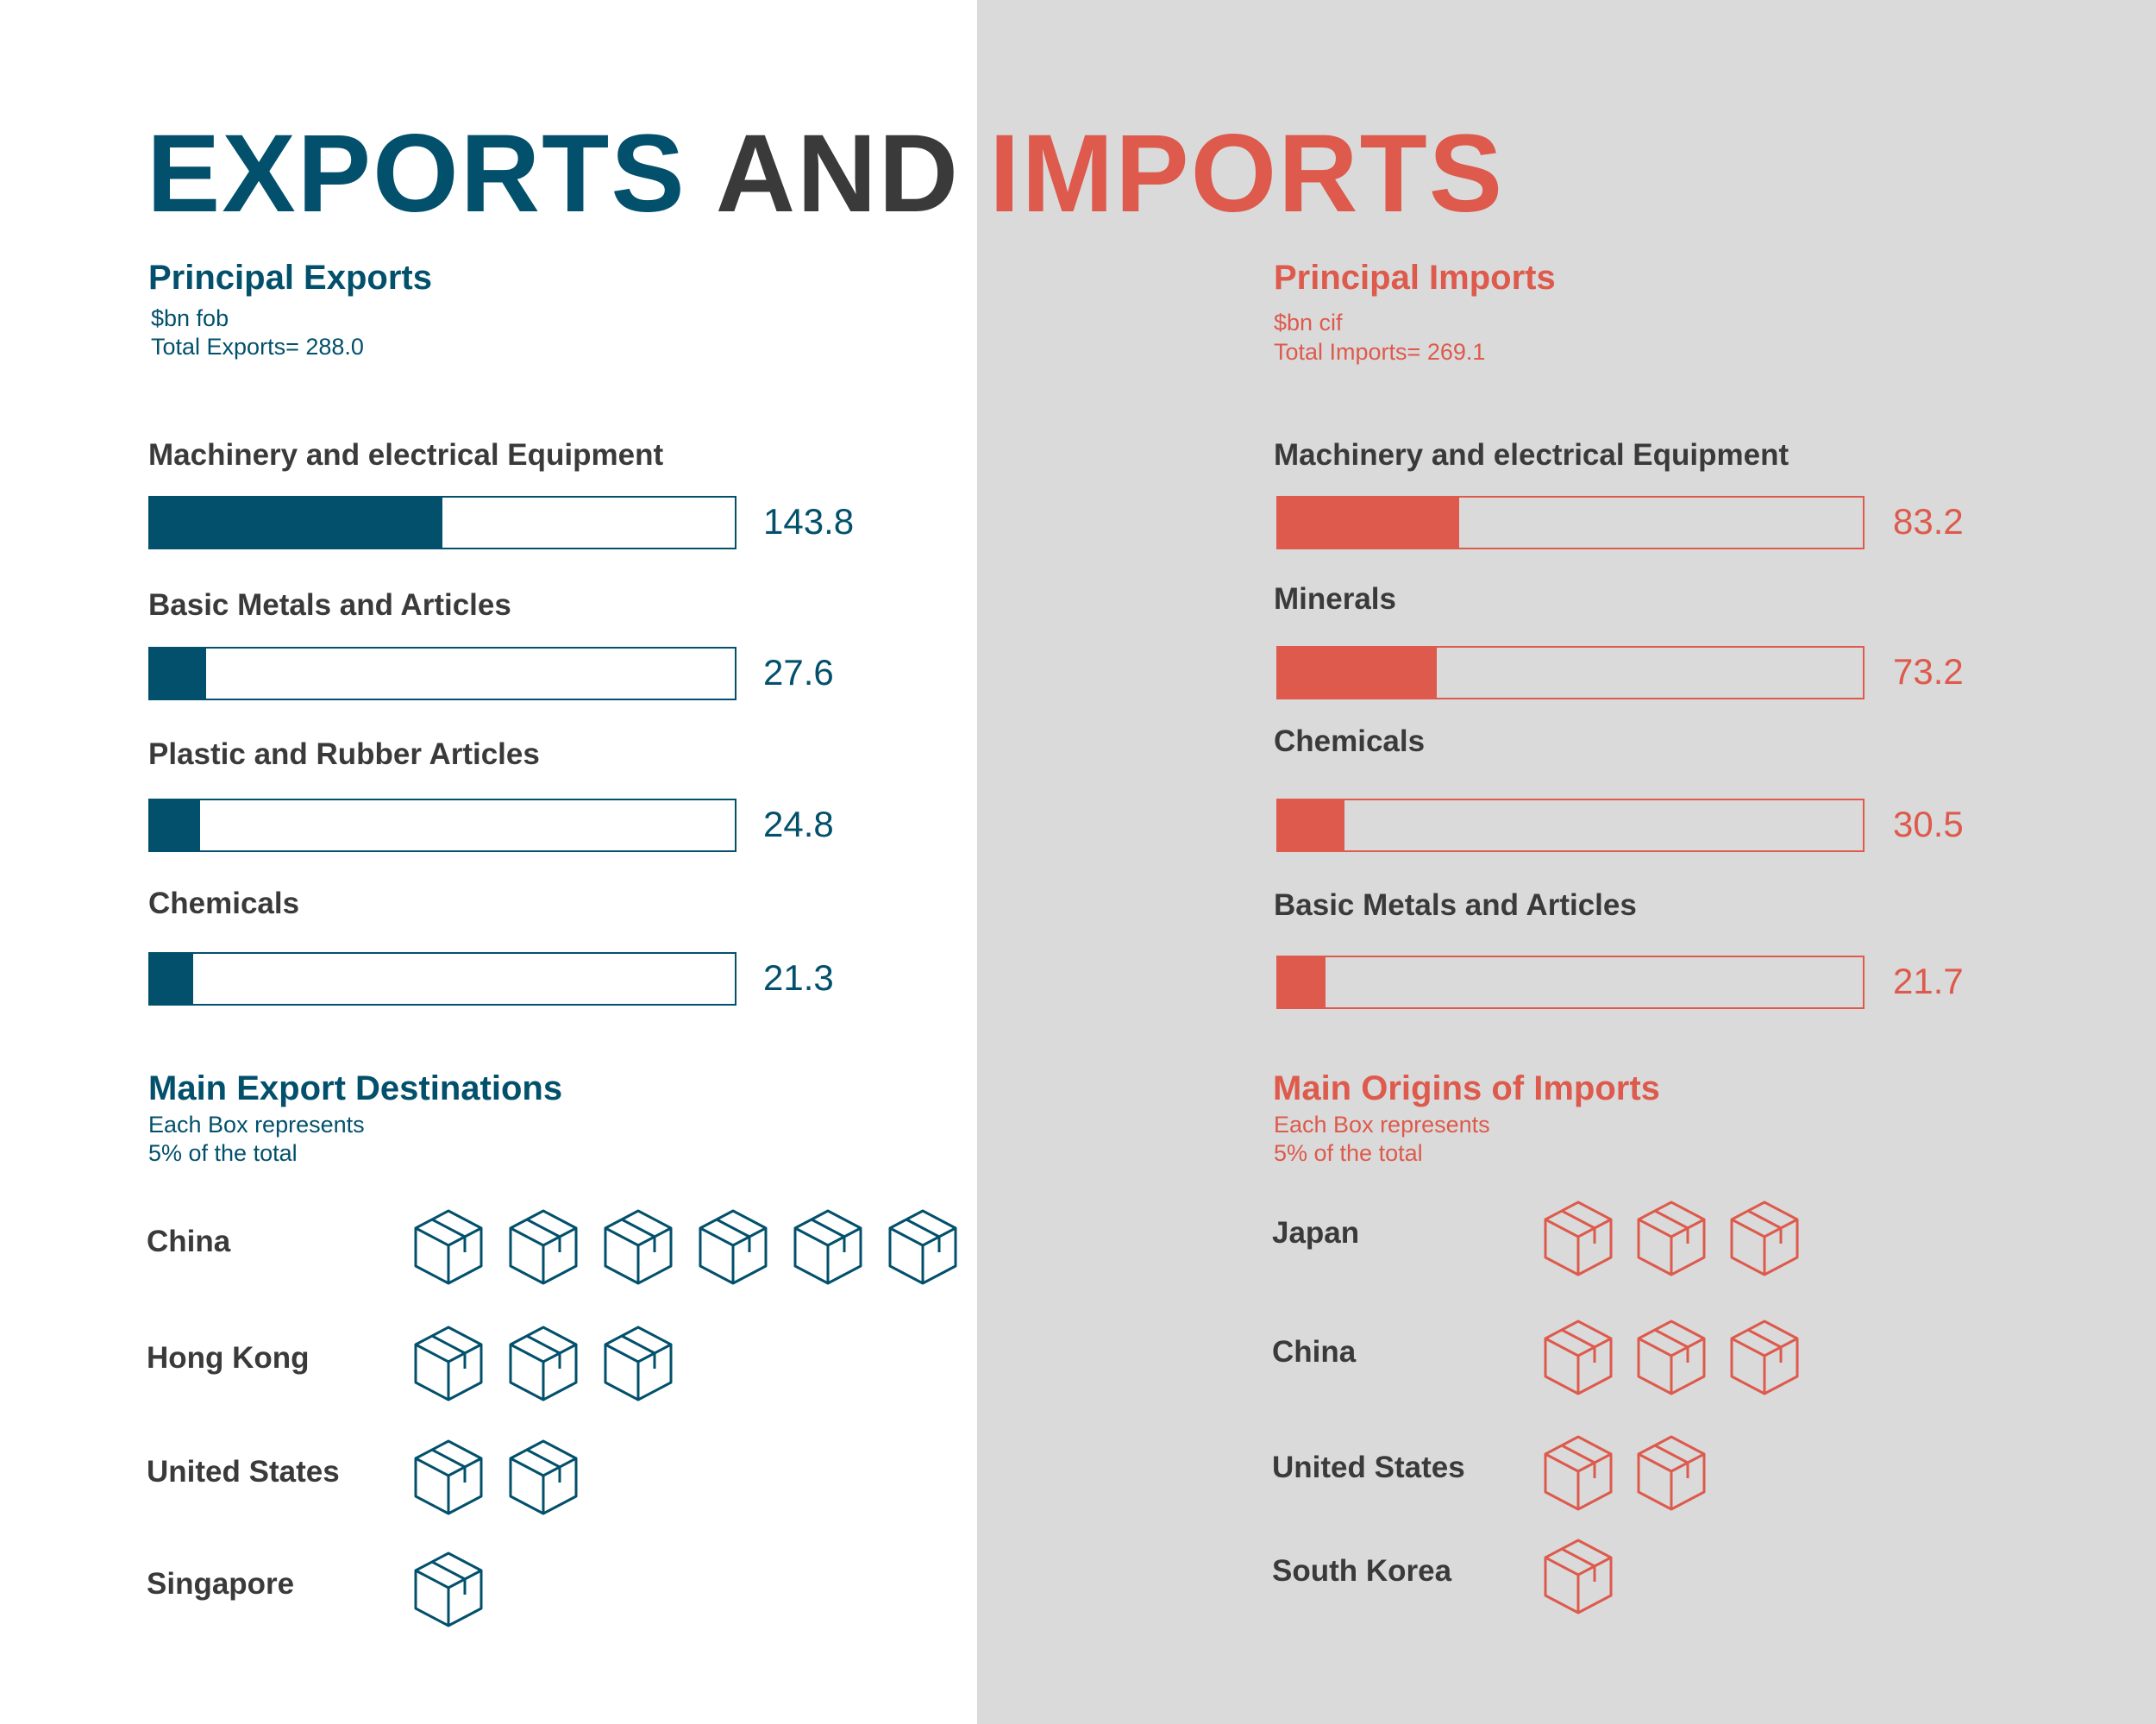  Describe the element at coordinates (416, 174) in the screenshot. I see `title-exports: EXPORTS` at that location.